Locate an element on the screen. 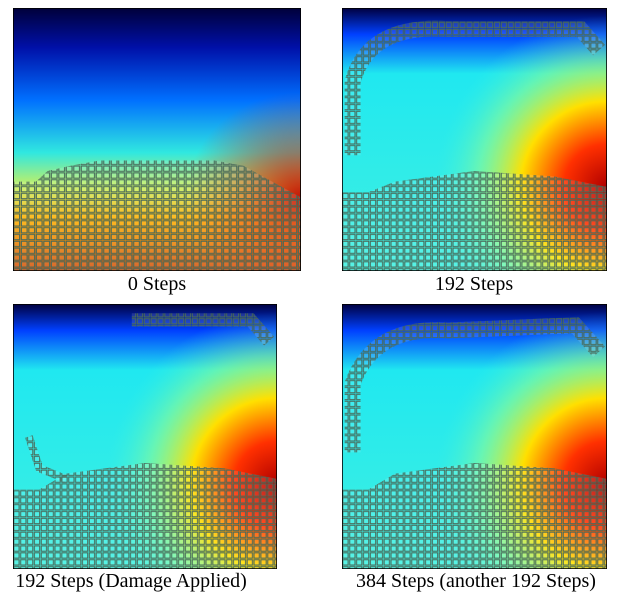  caption: 384 Steps (another 192 Steps) is located at coordinates (476, 581).